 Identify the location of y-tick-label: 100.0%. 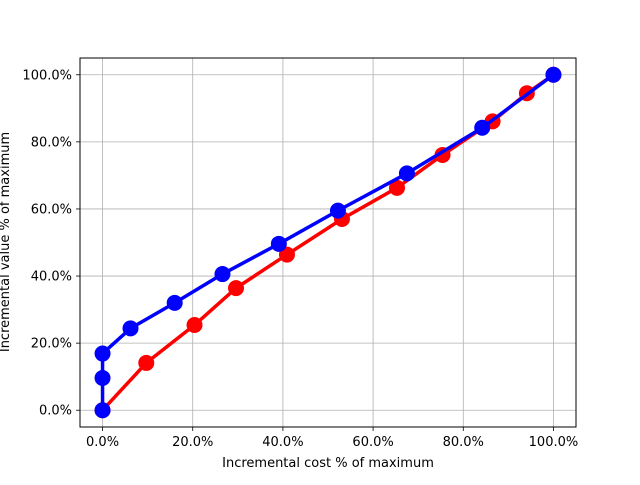
(47, 75).